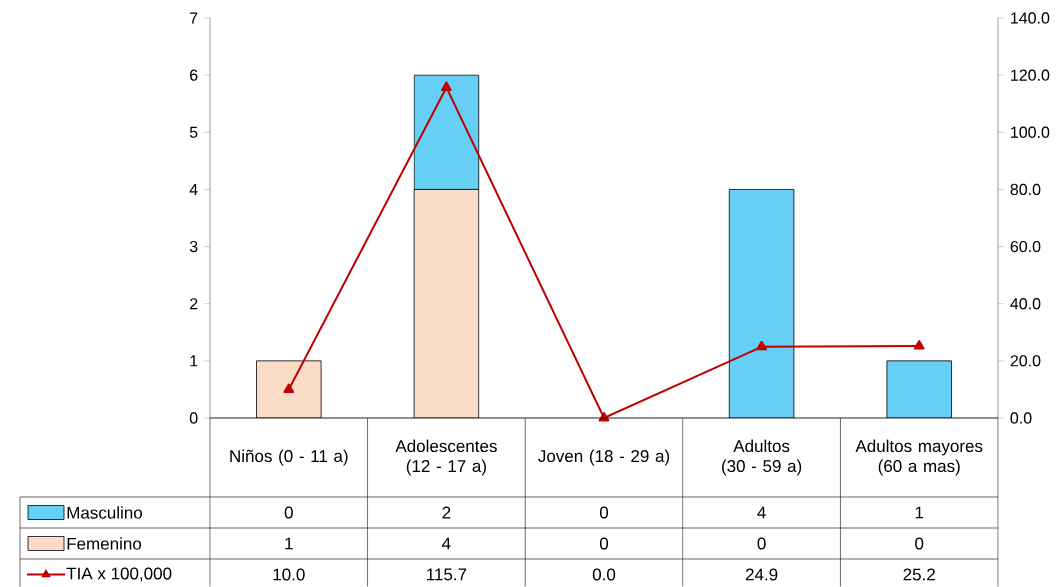 The image size is (1064, 587). Describe the element at coordinates (1021, 418) in the screenshot. I see `y2-tick-label: 0.0` at that location.